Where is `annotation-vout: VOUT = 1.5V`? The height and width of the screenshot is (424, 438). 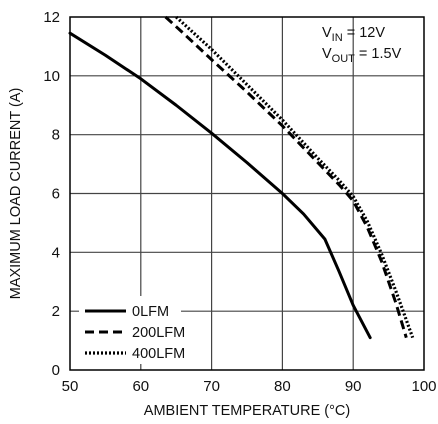 annotation-vout: VOUT = 1.5V is located at coordinates (362, 55).